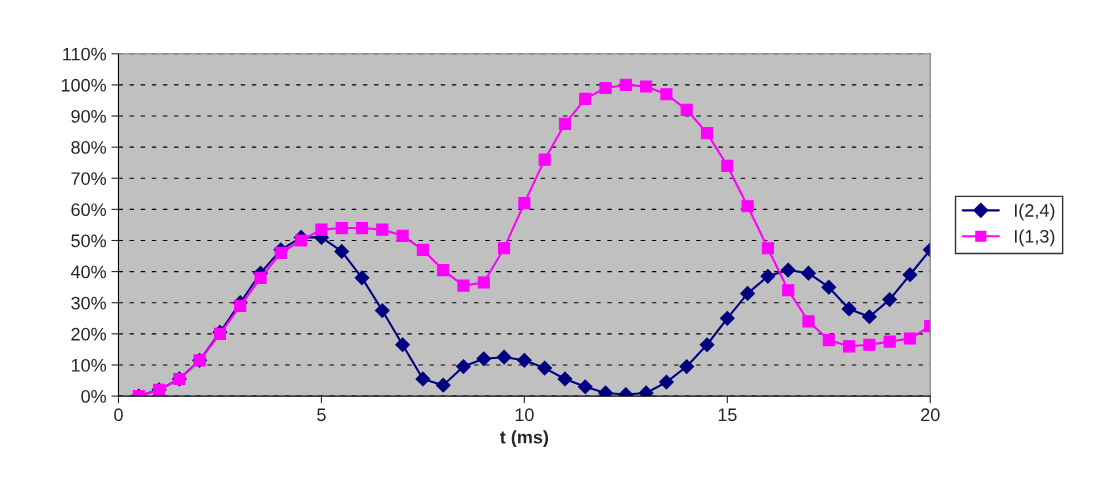 The height and width of the screenshot is (489, 1097). I want to click on x-tick-label: 0, so click(118, 415).